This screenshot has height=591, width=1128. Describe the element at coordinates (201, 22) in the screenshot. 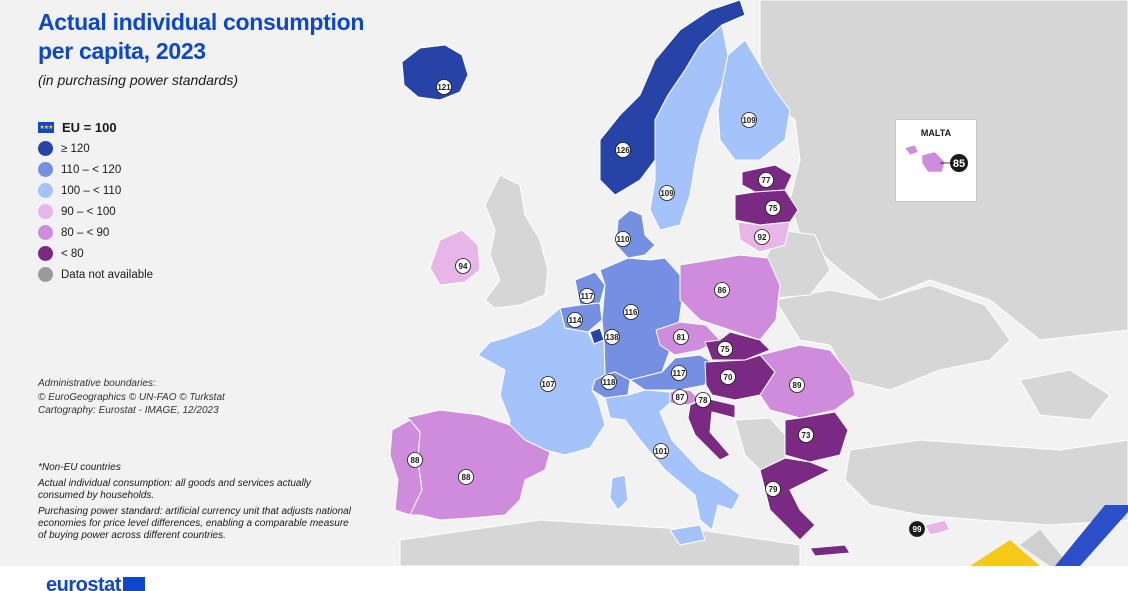

I see `title-line-1: Actual individual consumption` at that location.